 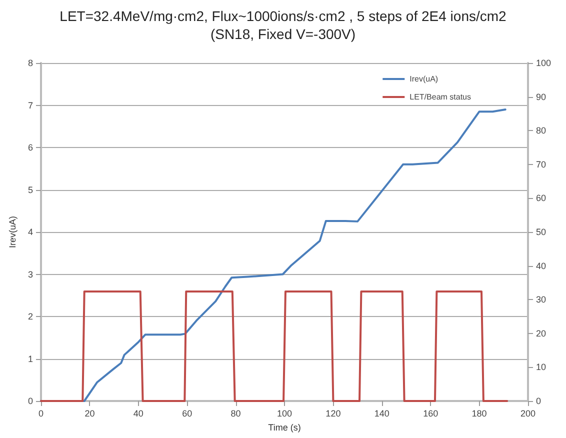 I want to click on x-tick-label: 0, so click(x=41, y=413).